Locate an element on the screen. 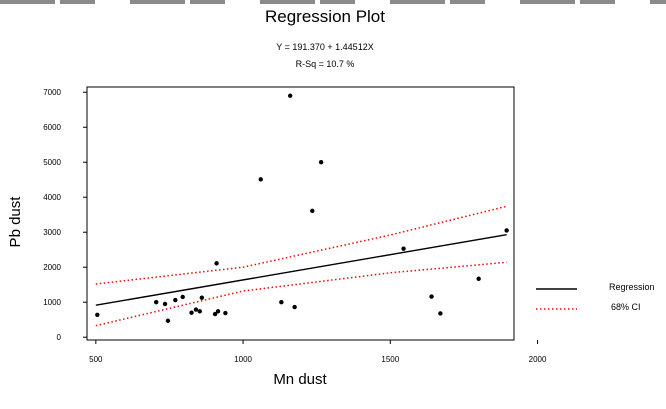 The width and height of the screenshot is (666, 409). y-tick-label-1: 1000 is located at coordinates (52, 302).